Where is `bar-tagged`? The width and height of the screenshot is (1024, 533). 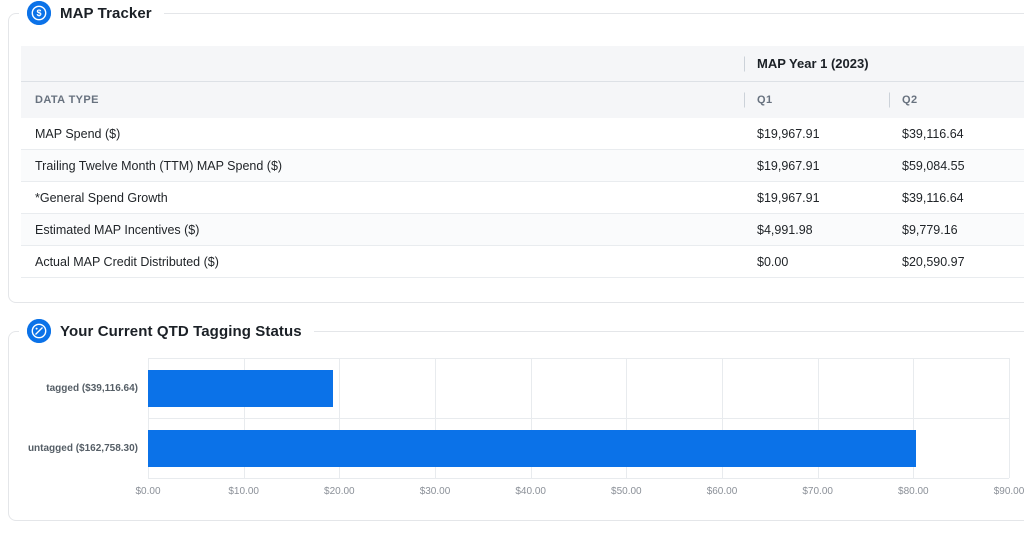 bar-tagged is located at coordinates (240, 388).